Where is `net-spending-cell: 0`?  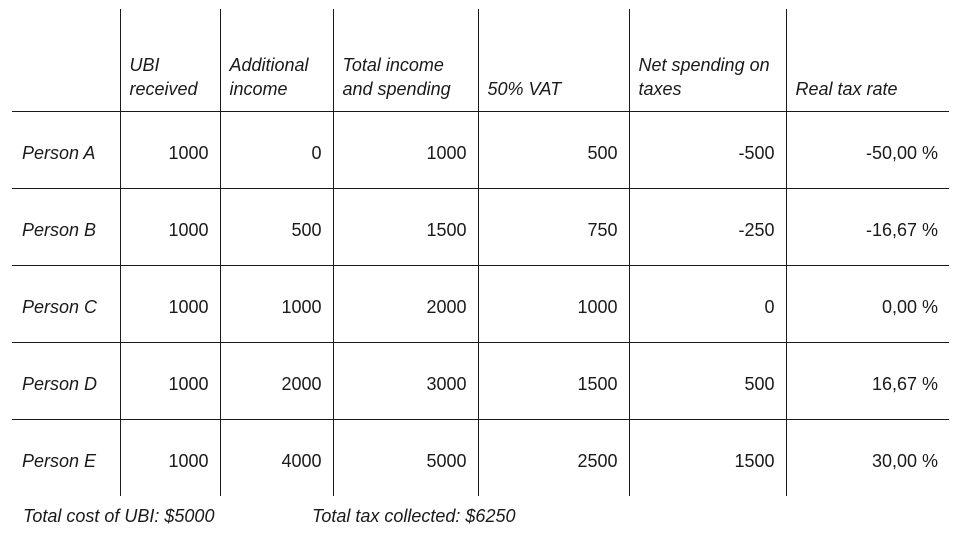
net-spending-cell: 0 is located at coordinates (707, 304).